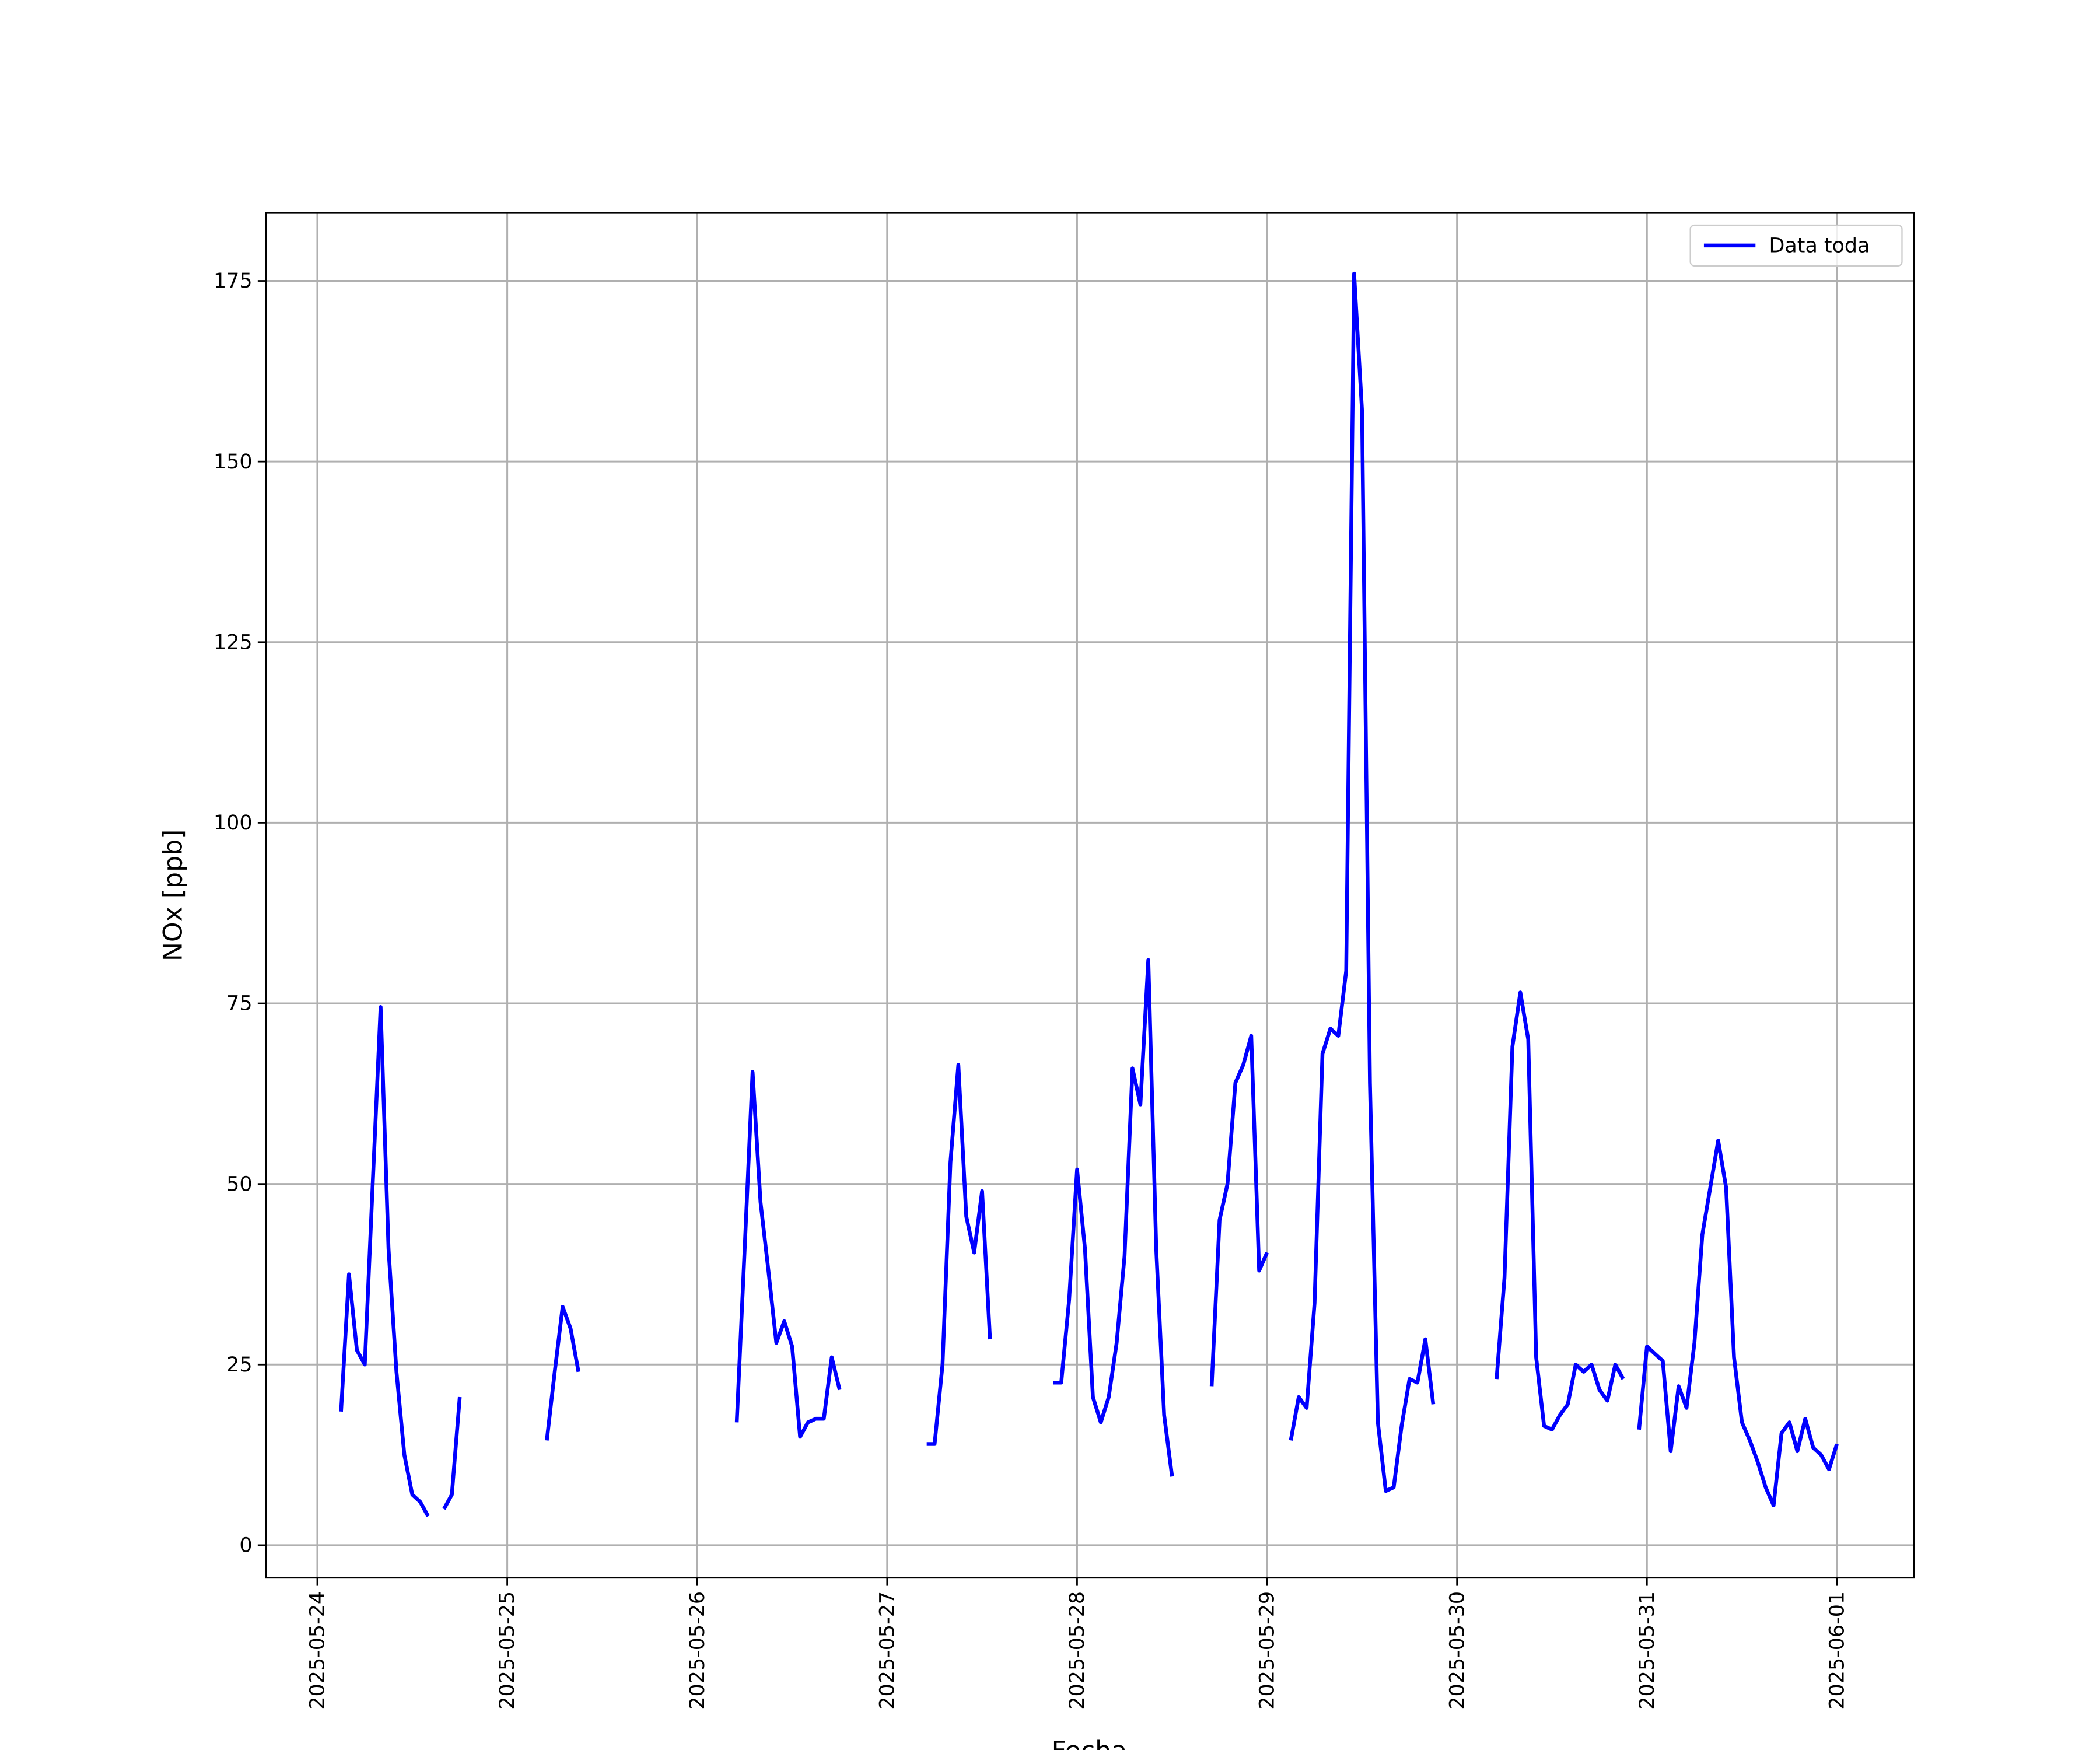 The width and height of the screenshot is (2100, 1750). I want to click on y-tick-label: 25, so click(239, 1365).